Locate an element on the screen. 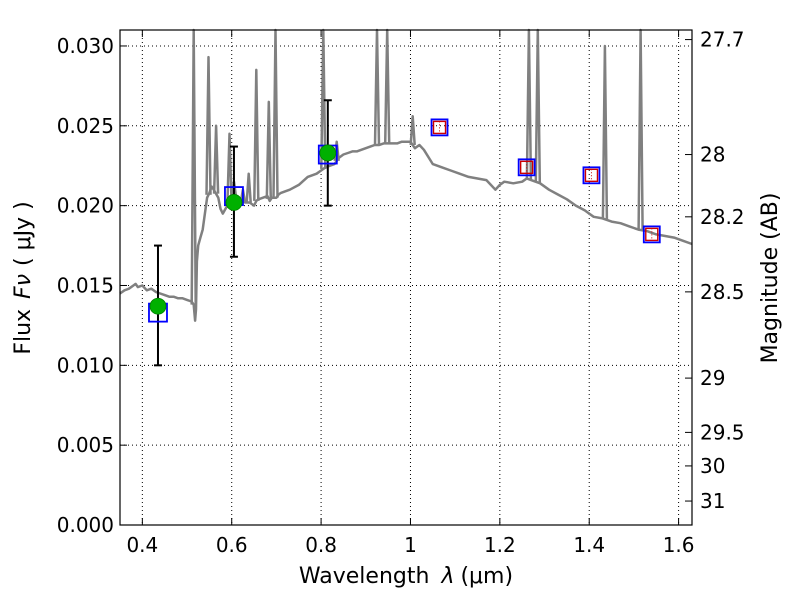  y2-tick-label: 30 is located at coordinates (712, 466).